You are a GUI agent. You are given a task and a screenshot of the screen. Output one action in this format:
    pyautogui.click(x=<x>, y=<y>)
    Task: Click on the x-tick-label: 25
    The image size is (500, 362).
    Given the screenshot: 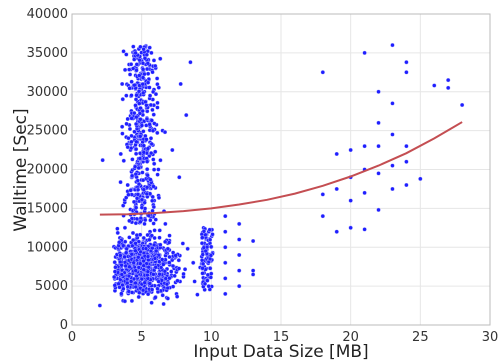 What is the action you would take?
    pyautogui.click(x=420, y=337)
    